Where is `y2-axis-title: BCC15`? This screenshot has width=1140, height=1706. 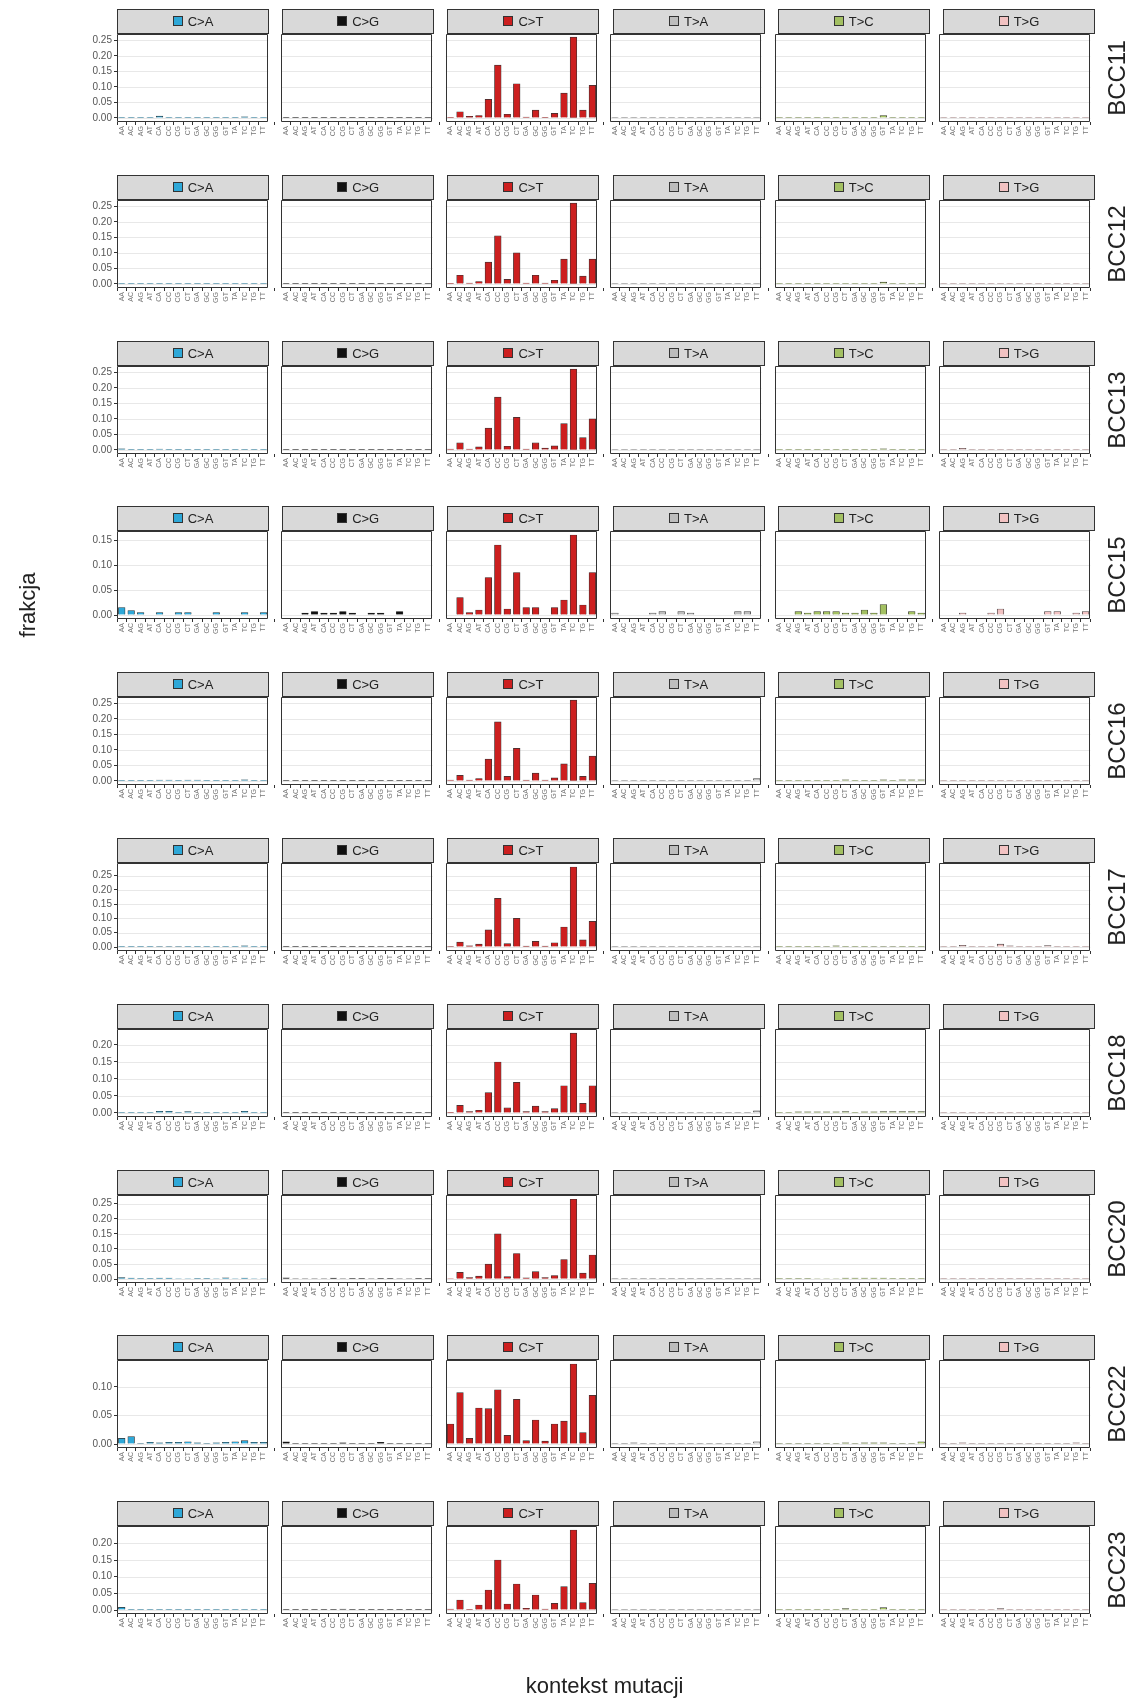
y2-axis-title: BCC15 is located at coordinates (1117, 575).